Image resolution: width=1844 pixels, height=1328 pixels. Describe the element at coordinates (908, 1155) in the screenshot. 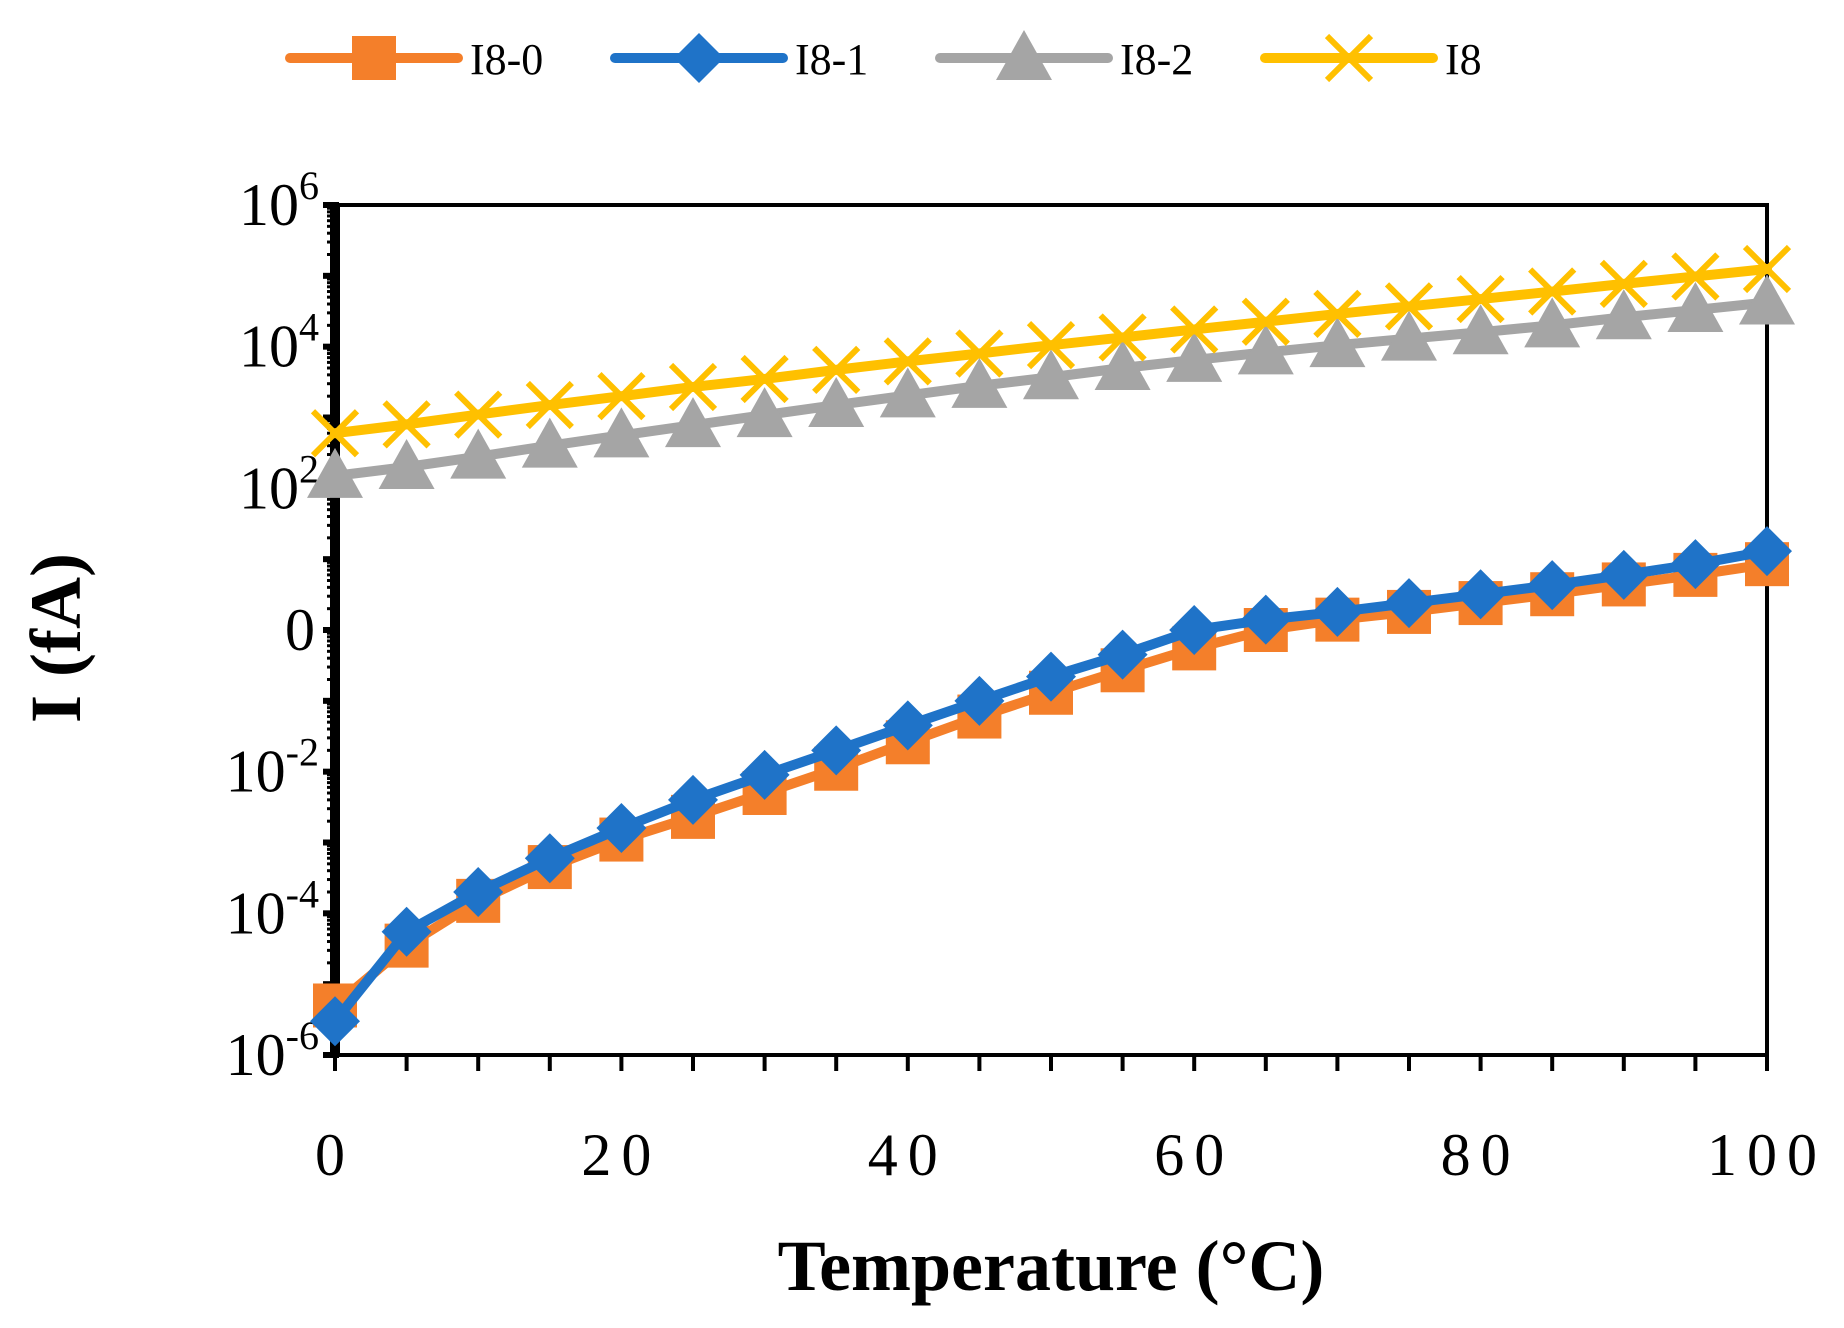

I see `x-tick-label: 40` at that location.